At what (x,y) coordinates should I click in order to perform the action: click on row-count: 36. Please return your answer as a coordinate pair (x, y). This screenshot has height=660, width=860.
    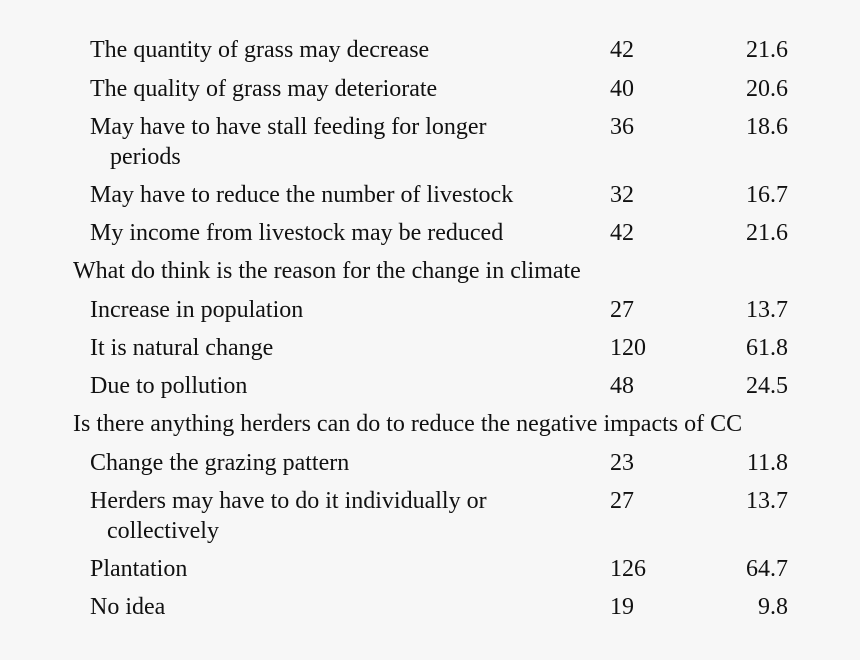
    Looking at the image, I should click on (622, 127).